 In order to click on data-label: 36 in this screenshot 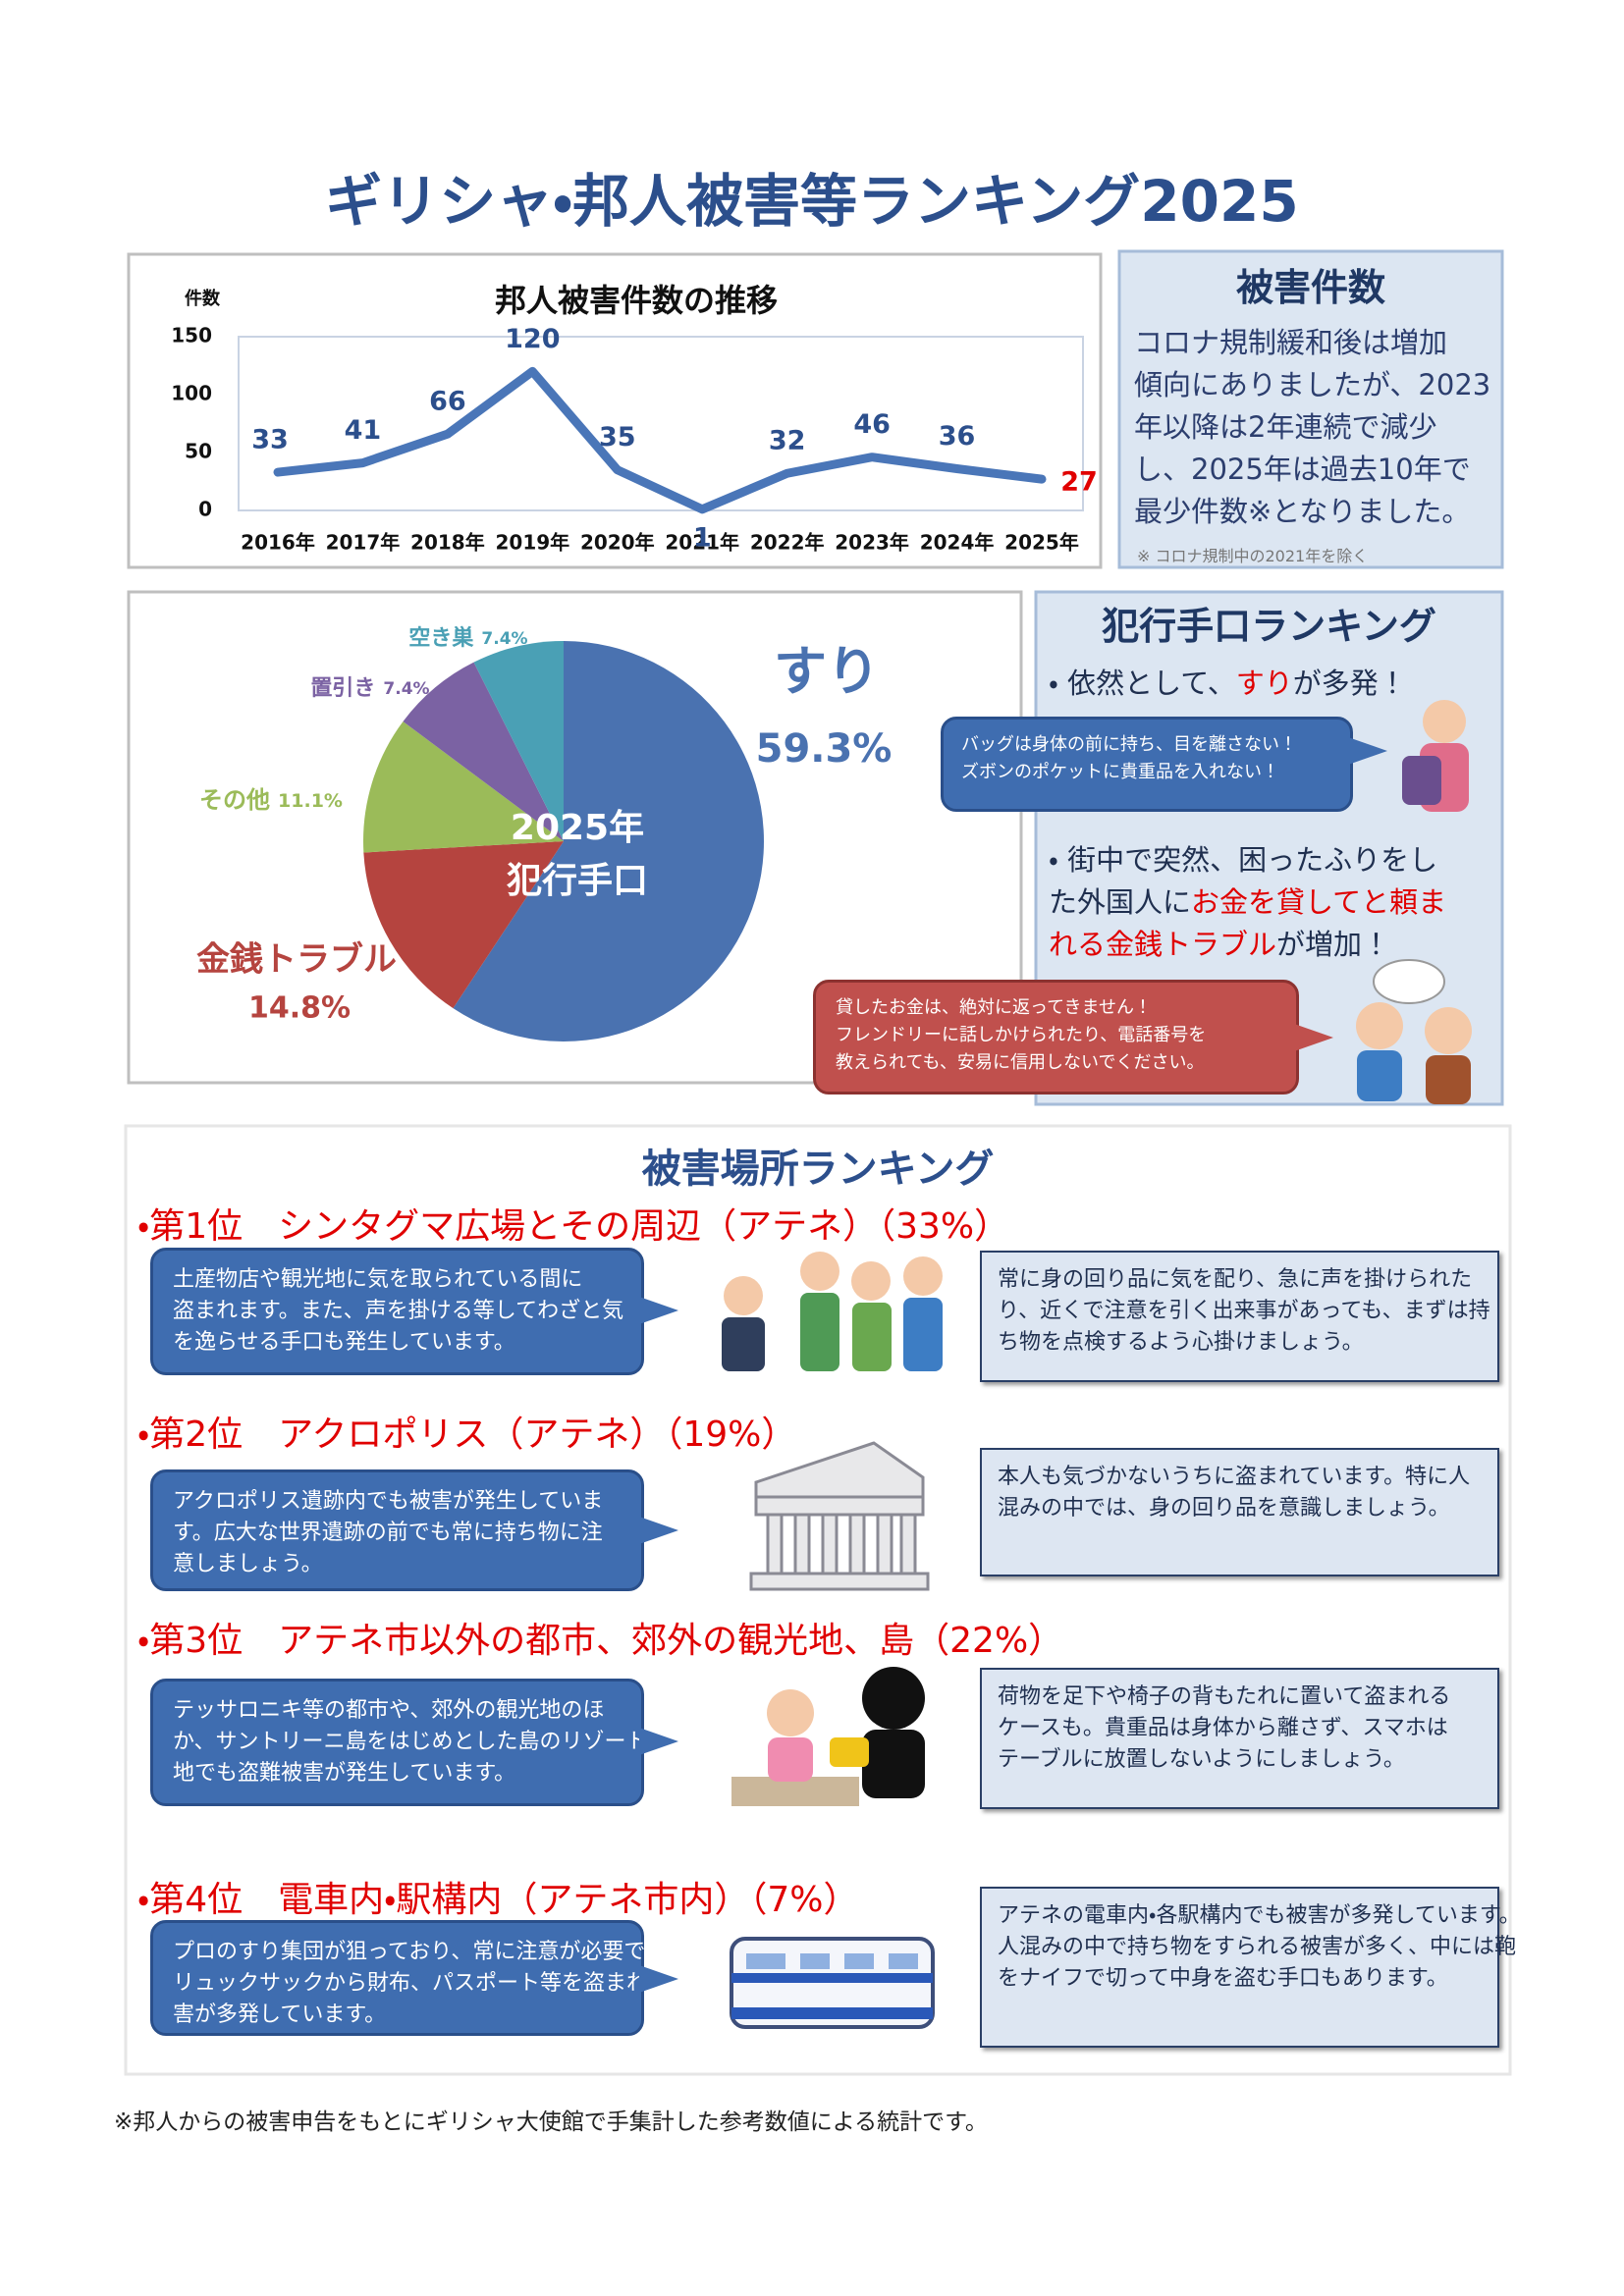, I will do `click(957, 436)`.